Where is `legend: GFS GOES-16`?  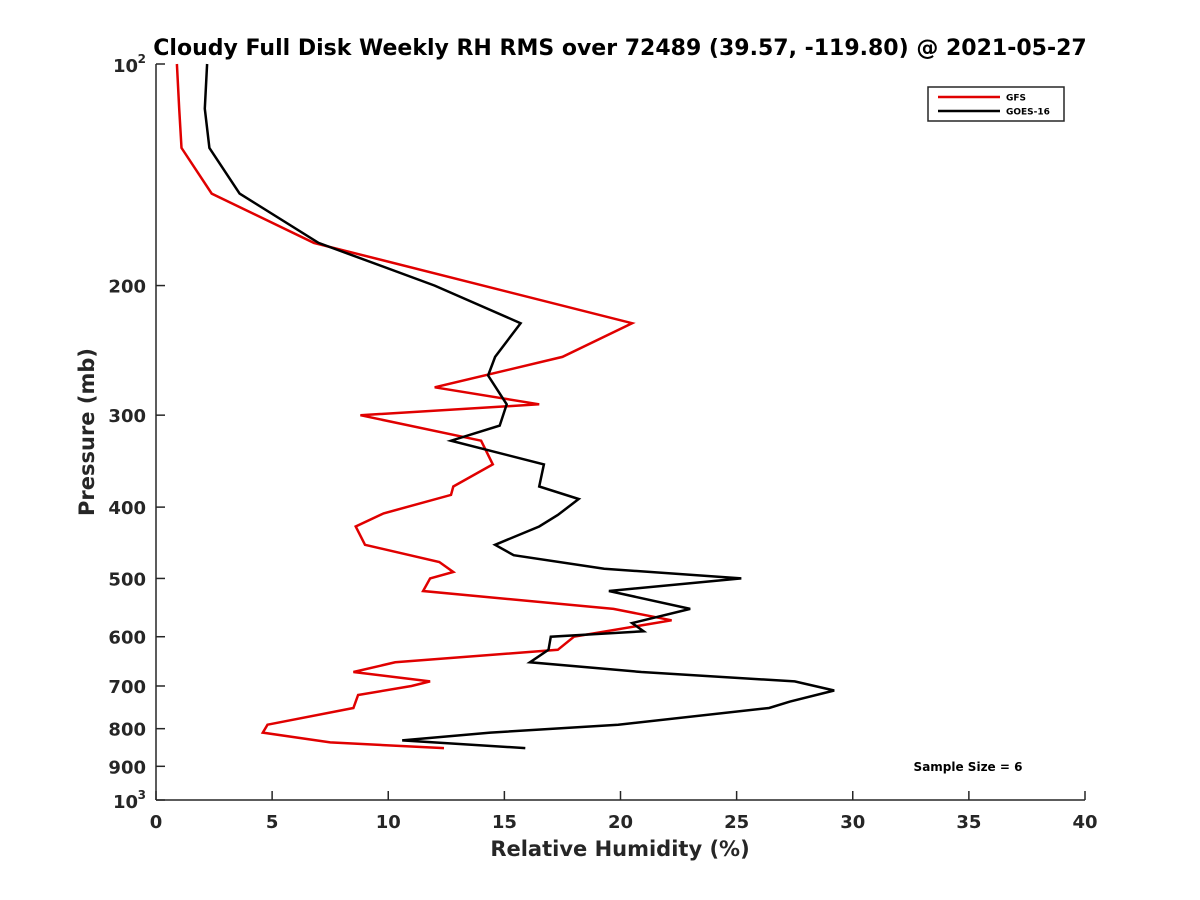
legend: GFS GOES-16 is located at coordinates (996, 104).